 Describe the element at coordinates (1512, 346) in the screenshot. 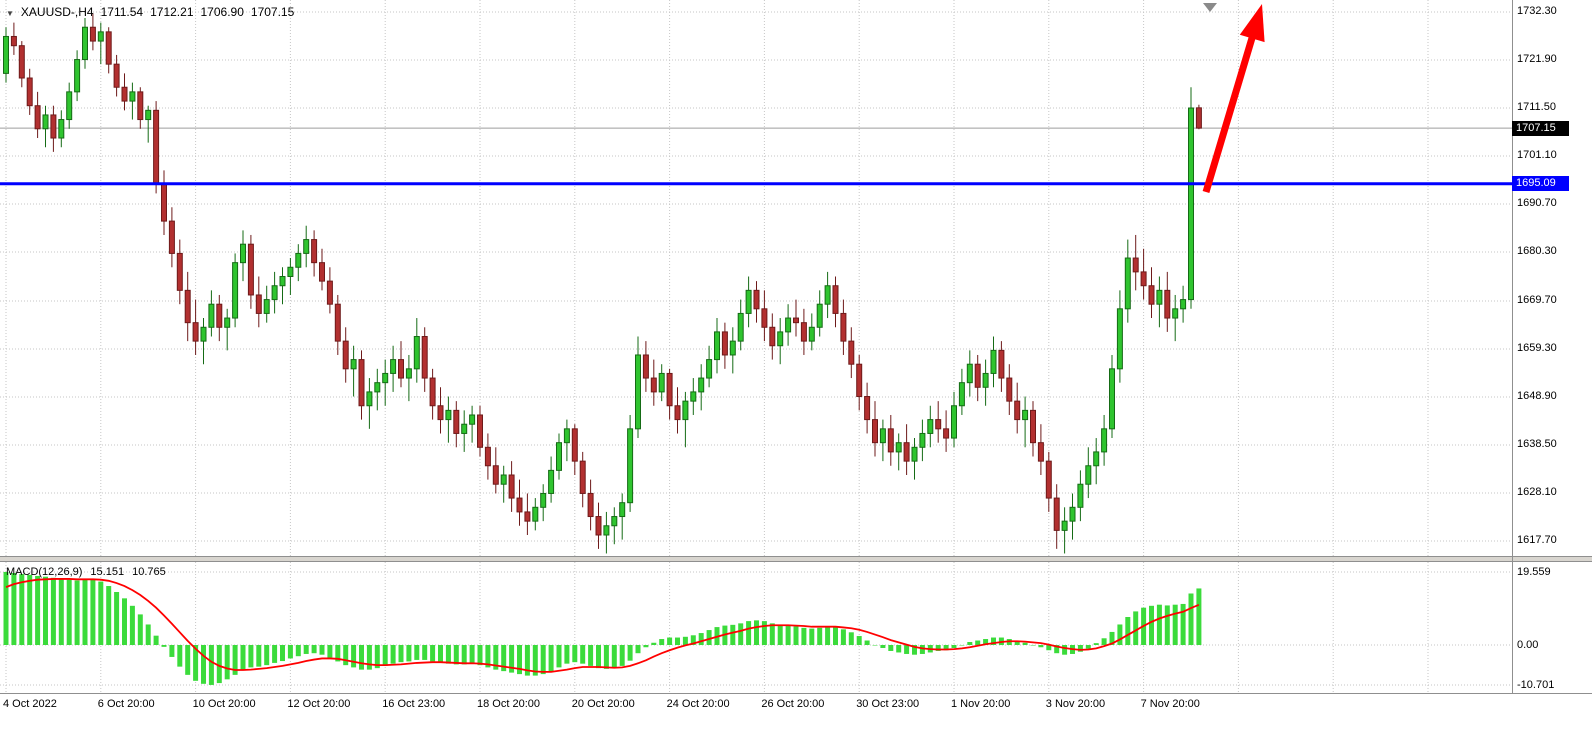

I see `price-axis-border` at that location.